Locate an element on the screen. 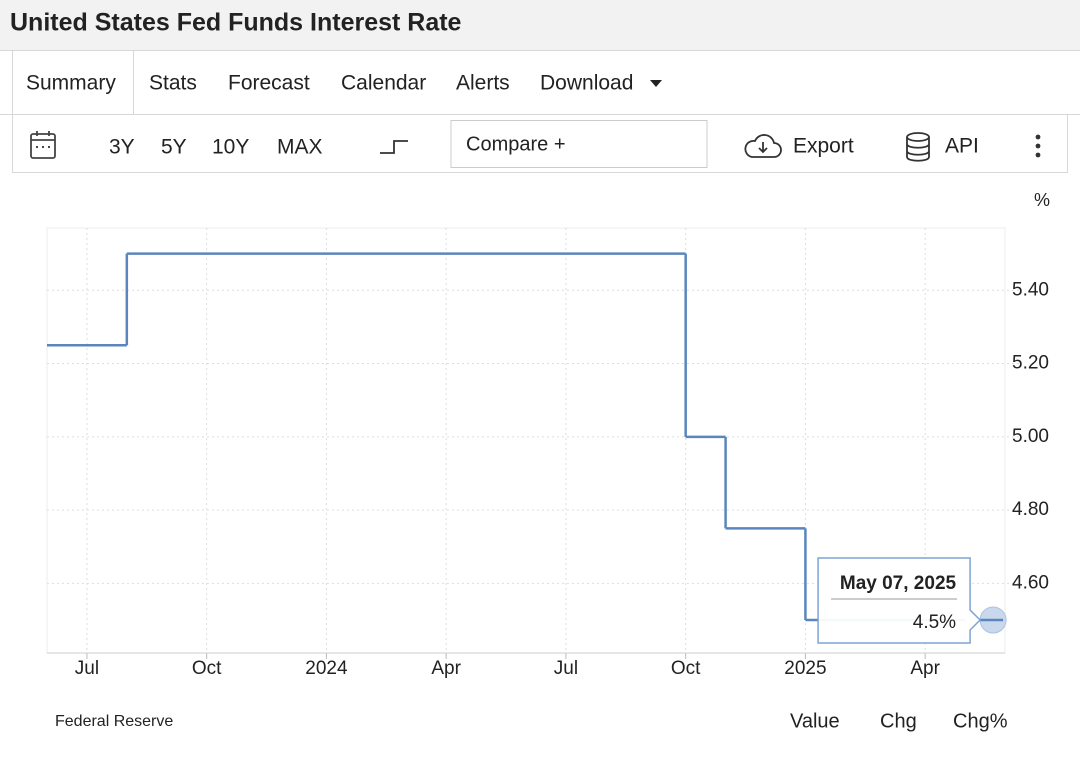 This screenshot has height=769, width=1080. mode-toggle: Chg is located at coordinates (898, 721).